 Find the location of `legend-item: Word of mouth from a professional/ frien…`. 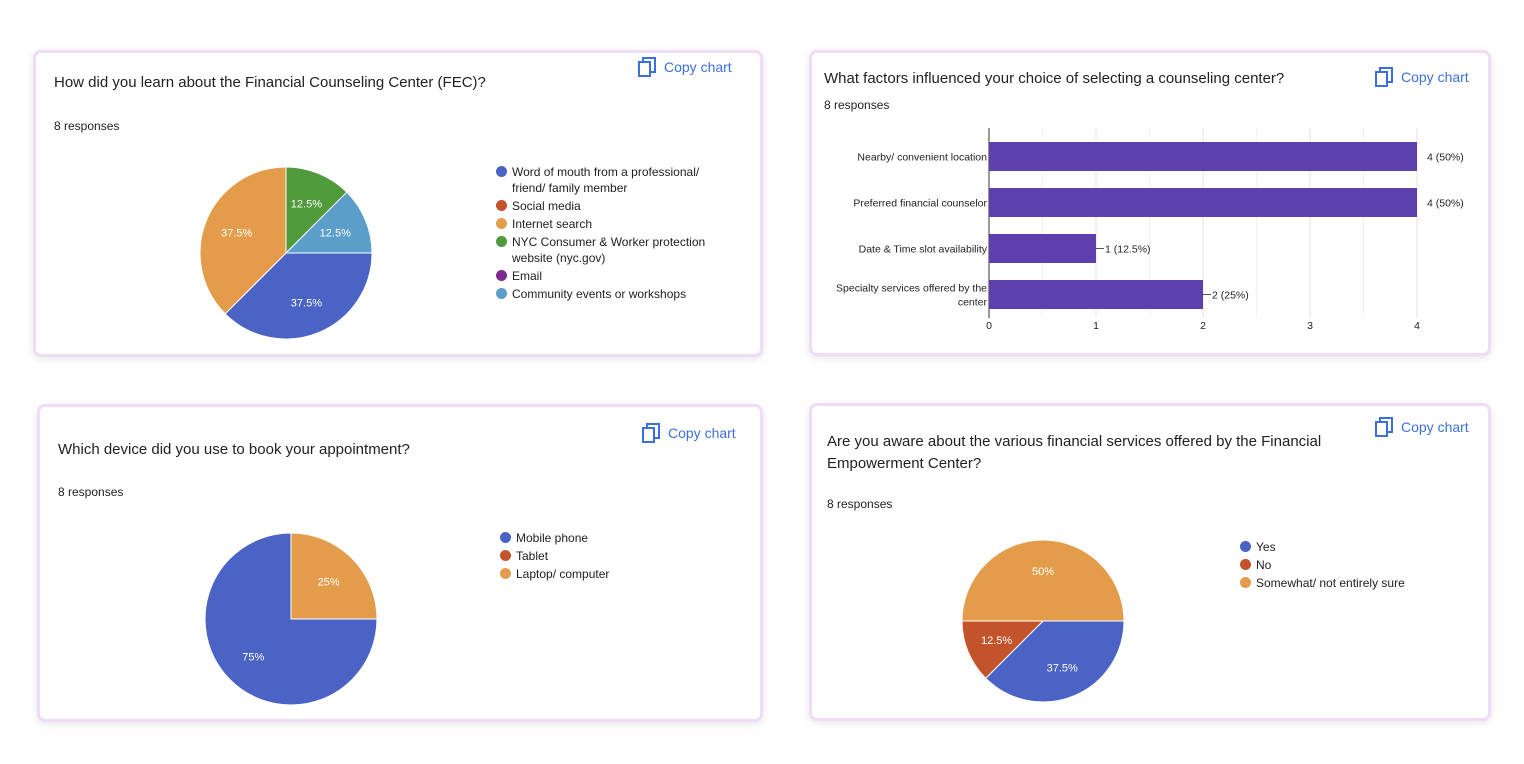

legend-item: Word of mouth from a professional/ frien… is located at coordinates (600, 180).